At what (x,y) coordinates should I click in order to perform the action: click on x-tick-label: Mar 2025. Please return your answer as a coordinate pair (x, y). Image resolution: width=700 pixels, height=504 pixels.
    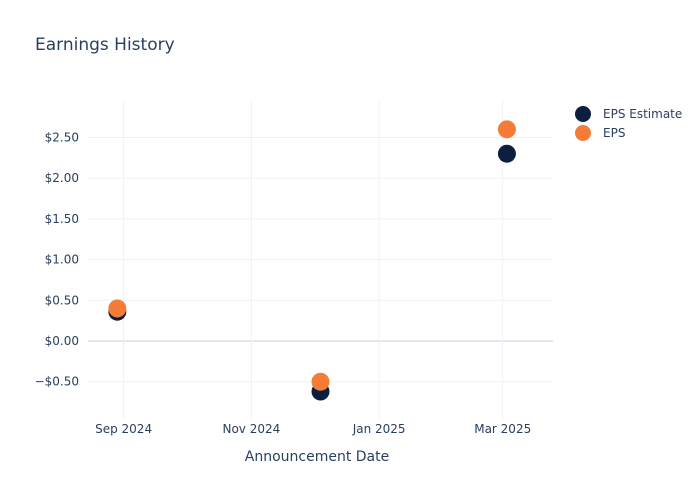
    Looking at the image, I should click on (502, 429).